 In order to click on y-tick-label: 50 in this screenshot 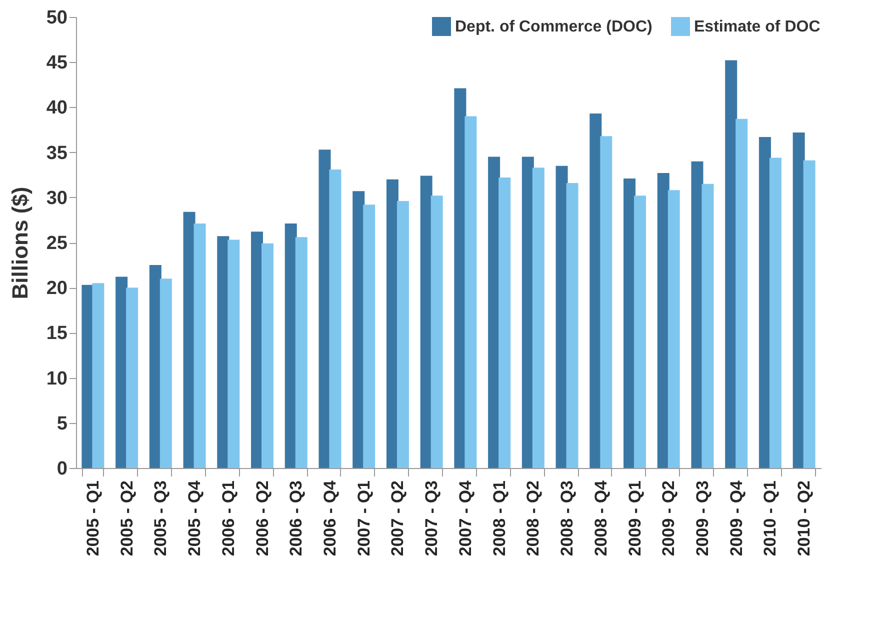, I will do `click(57, 18)`.